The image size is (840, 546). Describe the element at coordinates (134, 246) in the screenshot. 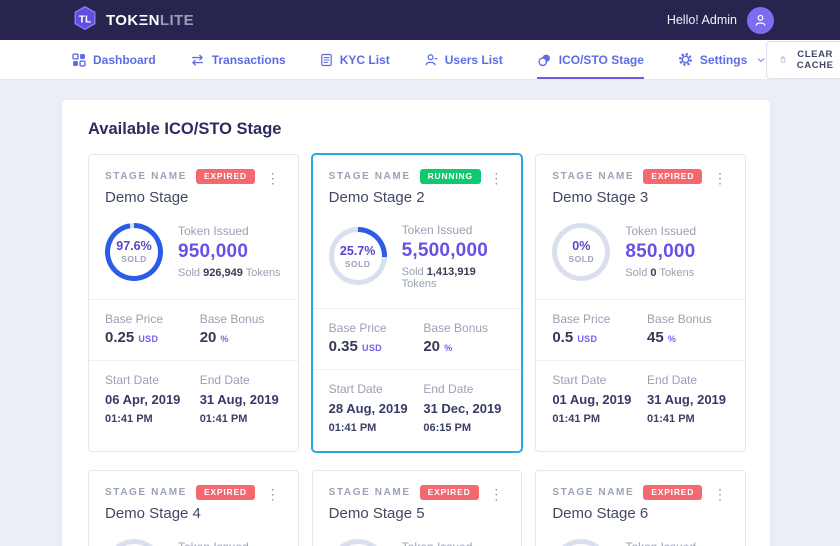

I see `sold-percentage: 97.6%` at that location.